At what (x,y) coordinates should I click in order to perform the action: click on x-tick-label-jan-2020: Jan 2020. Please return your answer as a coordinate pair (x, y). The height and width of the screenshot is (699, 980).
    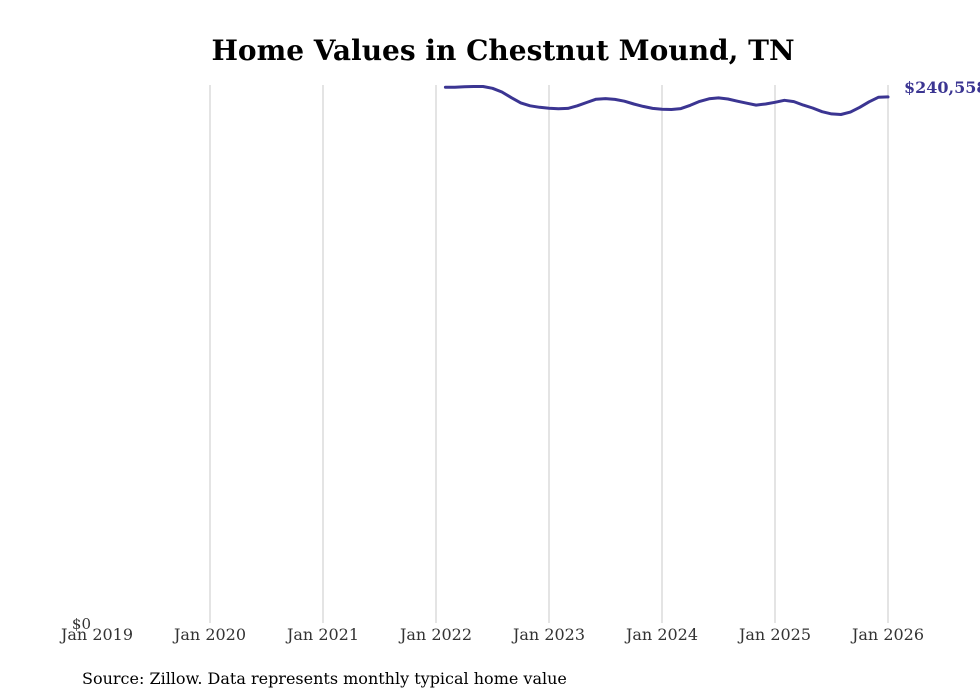
    Looking at the image, I should click on (209, 634).